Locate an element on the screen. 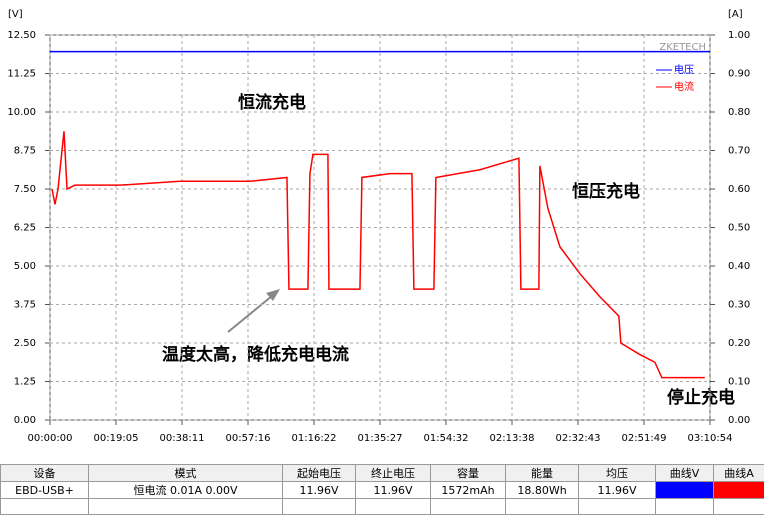 This screenshot has height=515, width=764. y2-tick-label: 0.50 is located at coordinates (739, 228).